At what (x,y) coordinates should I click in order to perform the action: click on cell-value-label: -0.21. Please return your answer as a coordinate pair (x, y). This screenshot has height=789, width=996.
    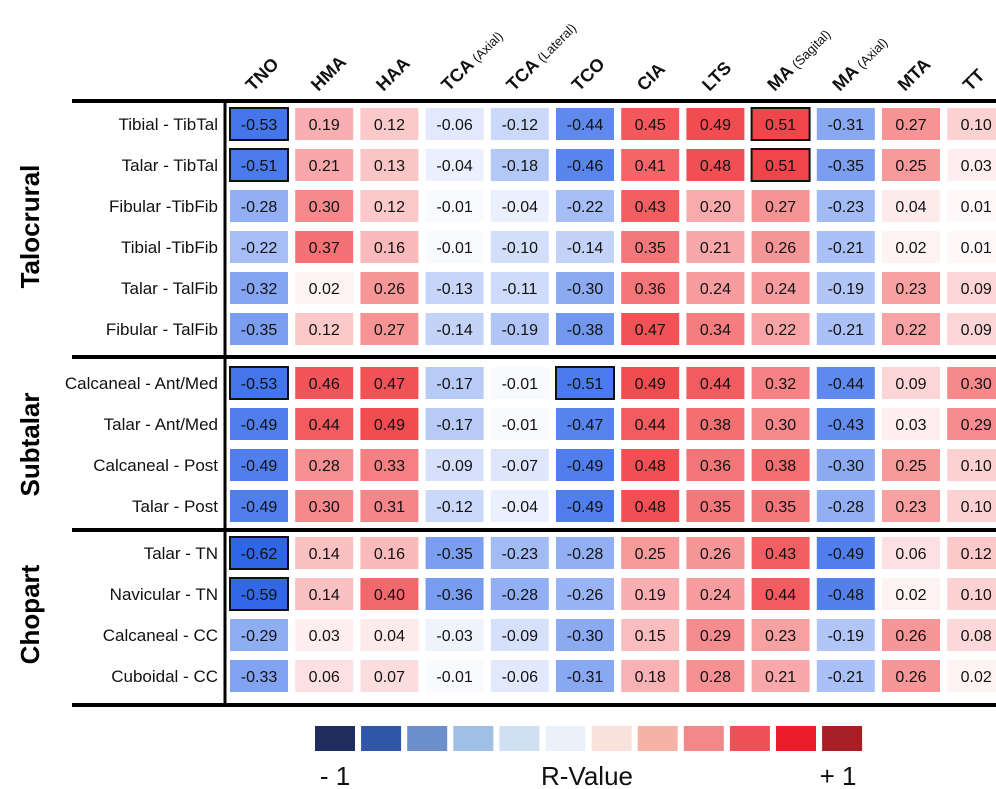
    Looking at the image, I should click on (846, 248).